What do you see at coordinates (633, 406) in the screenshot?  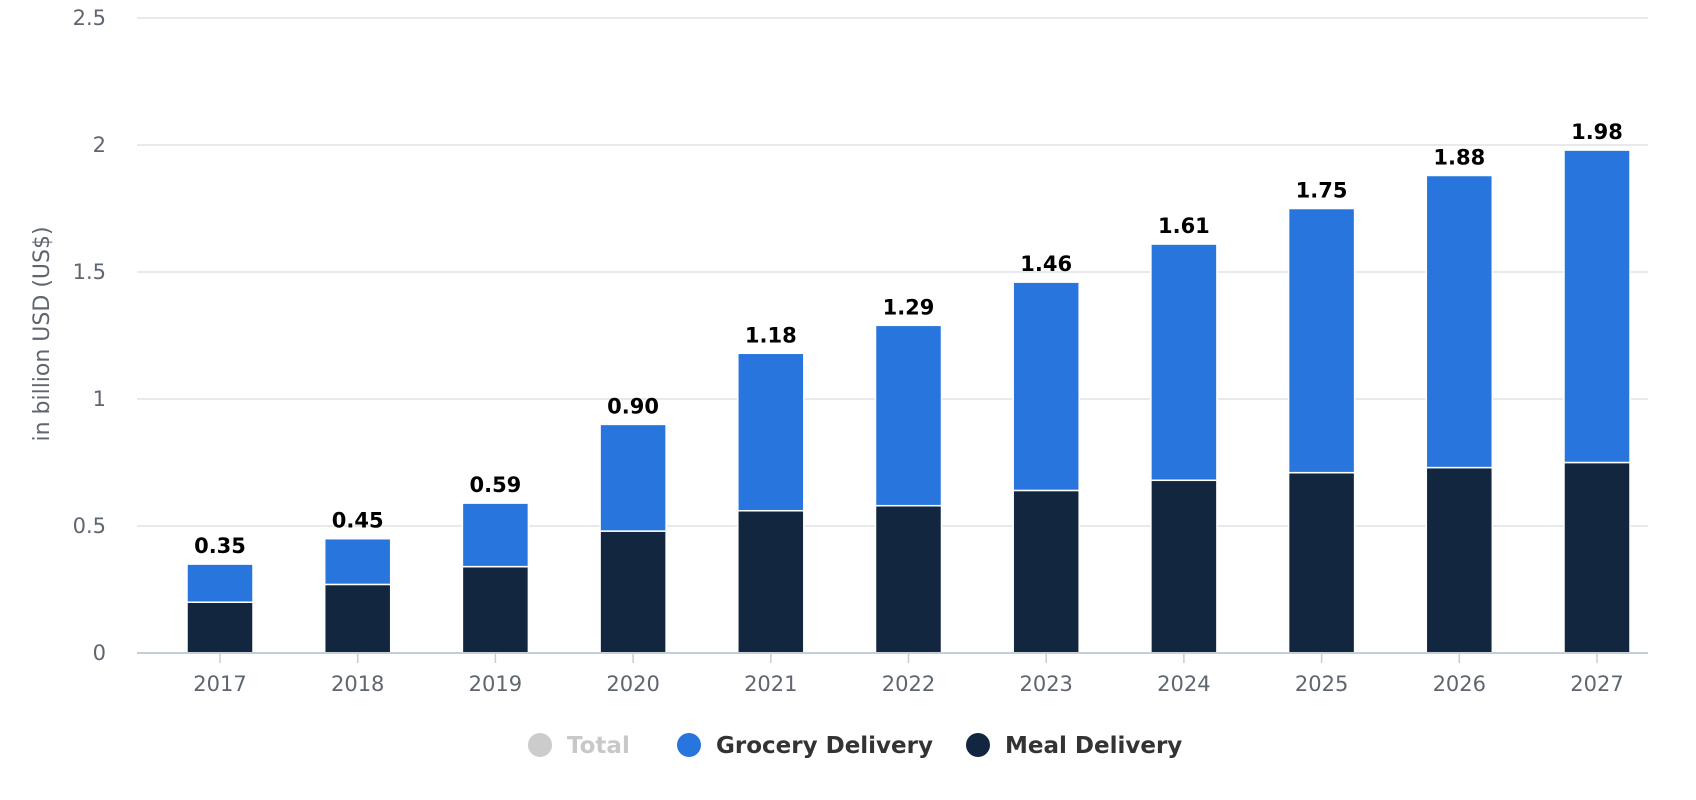 I see `total-data-label: 0.90` at bounding box center [633, 406].